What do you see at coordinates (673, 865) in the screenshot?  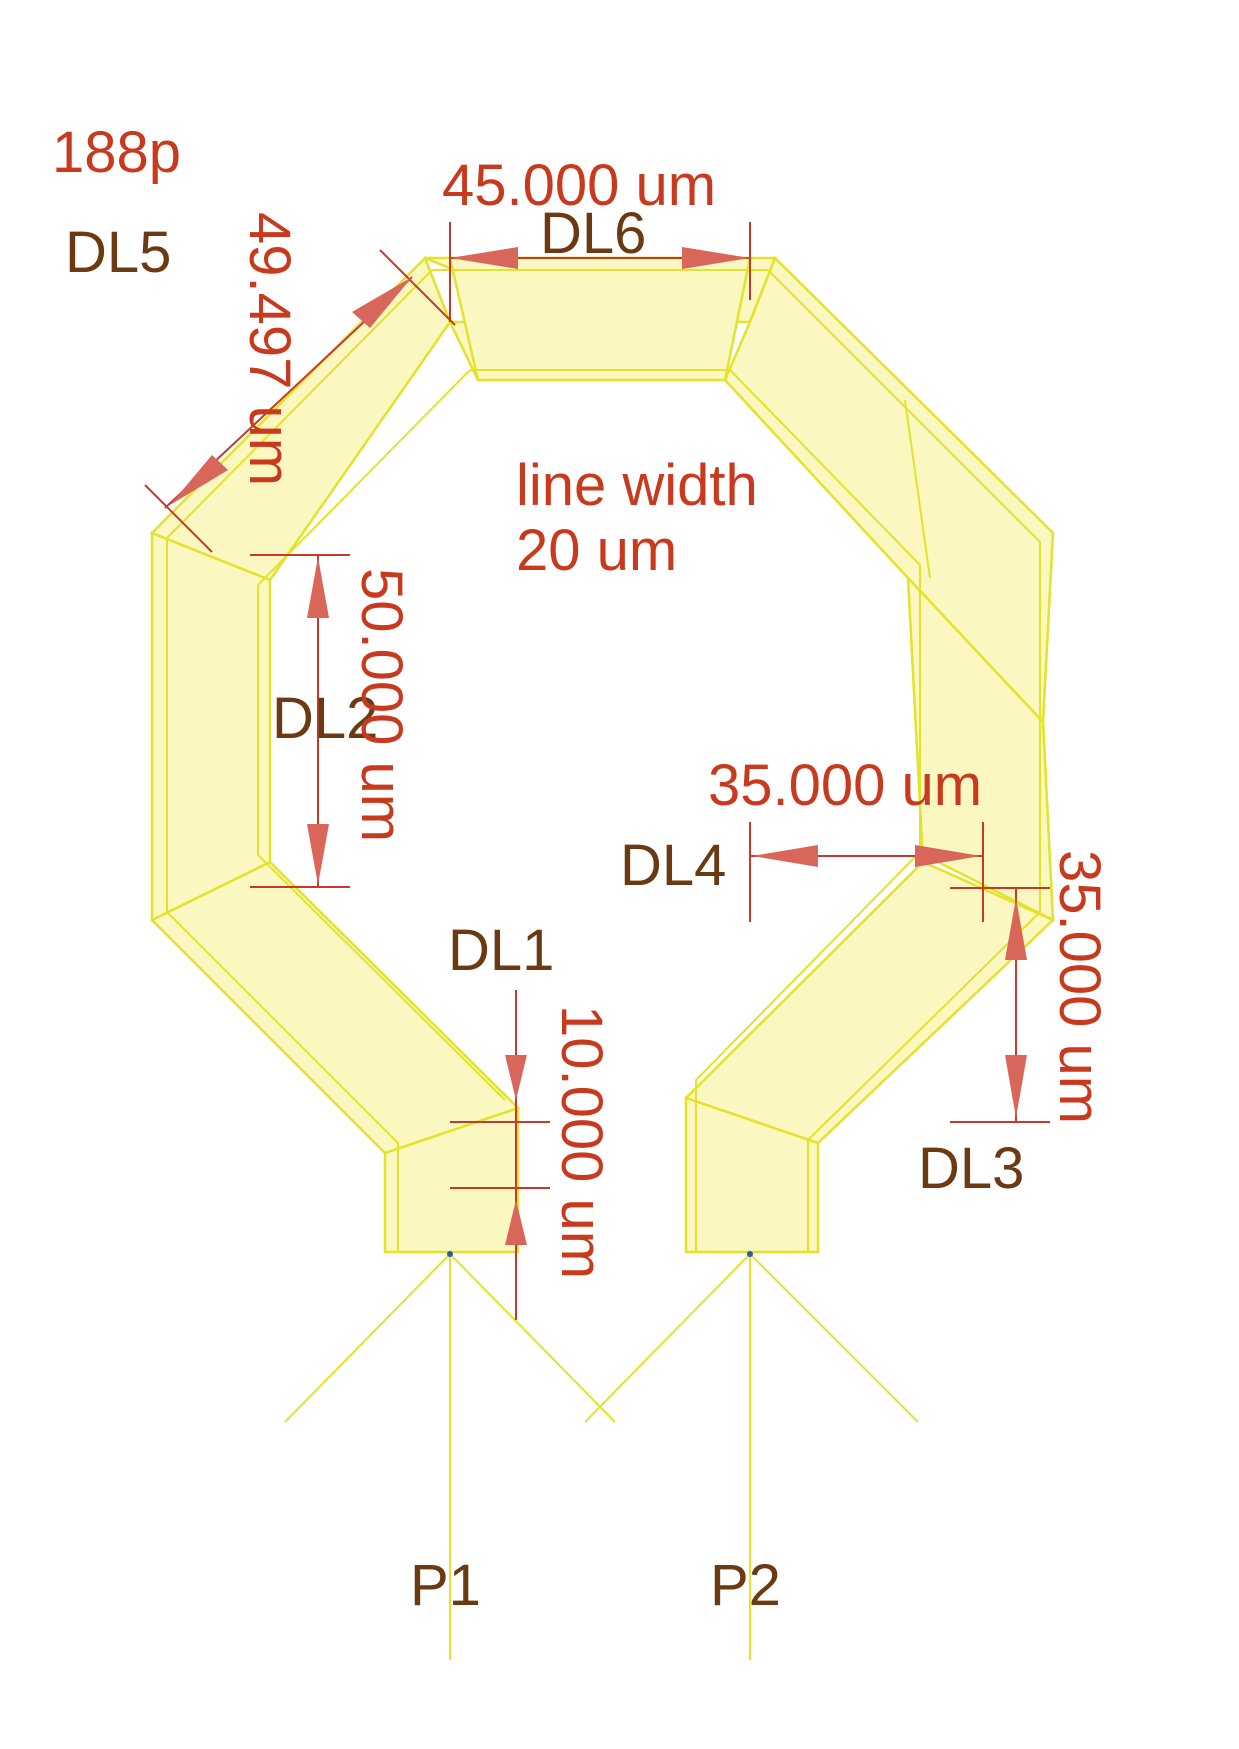 I see `label-dl4: DL4` at bounding box center [673, 865].